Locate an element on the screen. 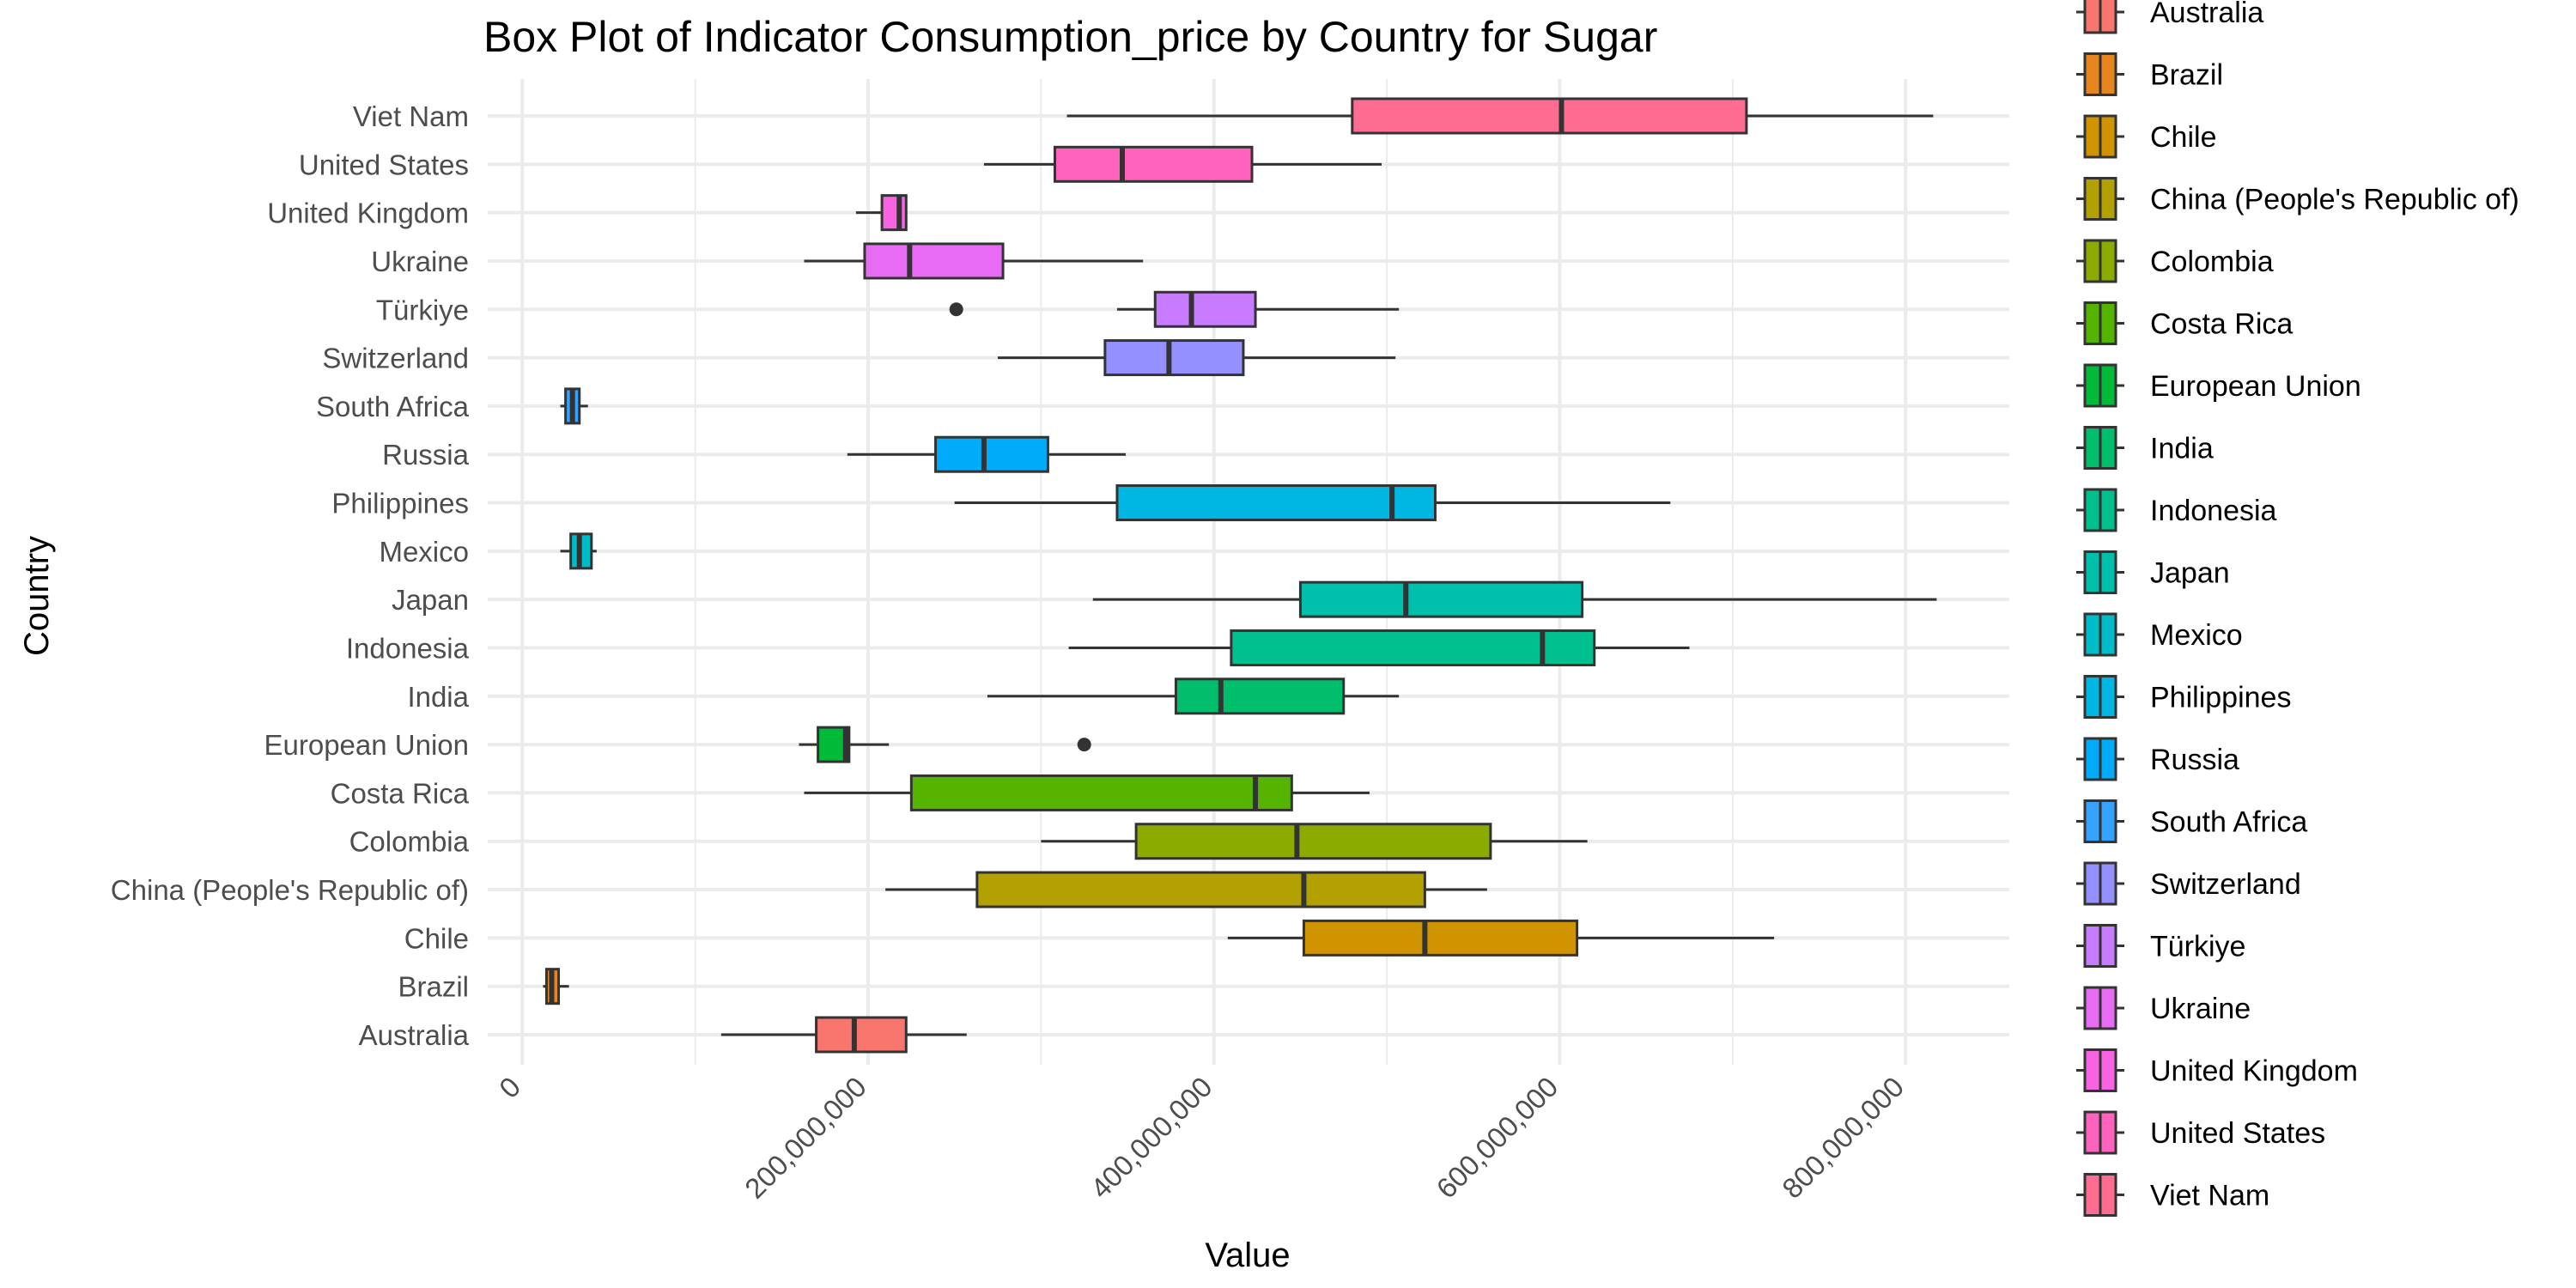  y-tick-label: Colombia is located at coordinates (409, 842).